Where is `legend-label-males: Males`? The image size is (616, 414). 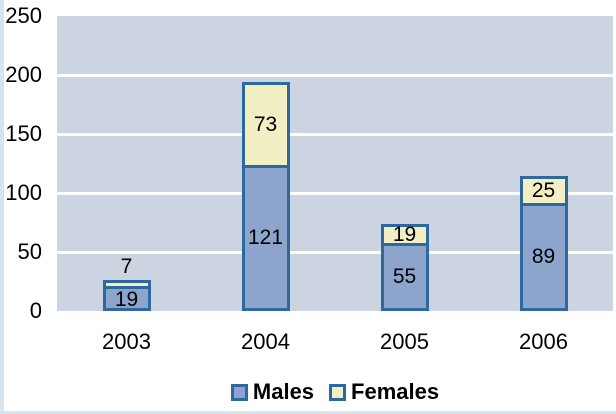 legend-label-males: Males is located at coordinates (283, 391).